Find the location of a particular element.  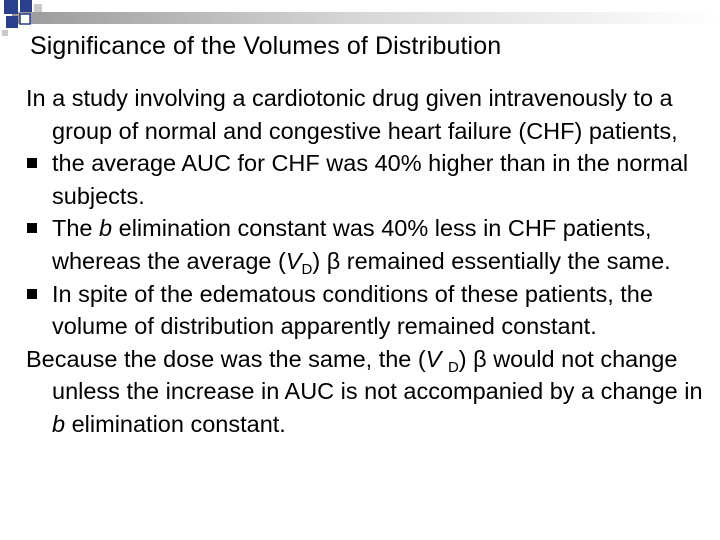

bullet-2-v: V is located at coordinates (293, 260).